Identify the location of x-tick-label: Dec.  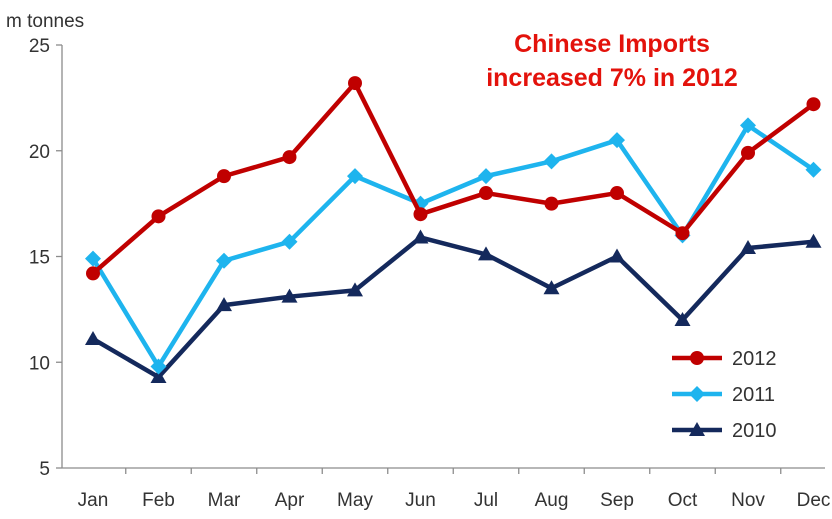
(814, 500).